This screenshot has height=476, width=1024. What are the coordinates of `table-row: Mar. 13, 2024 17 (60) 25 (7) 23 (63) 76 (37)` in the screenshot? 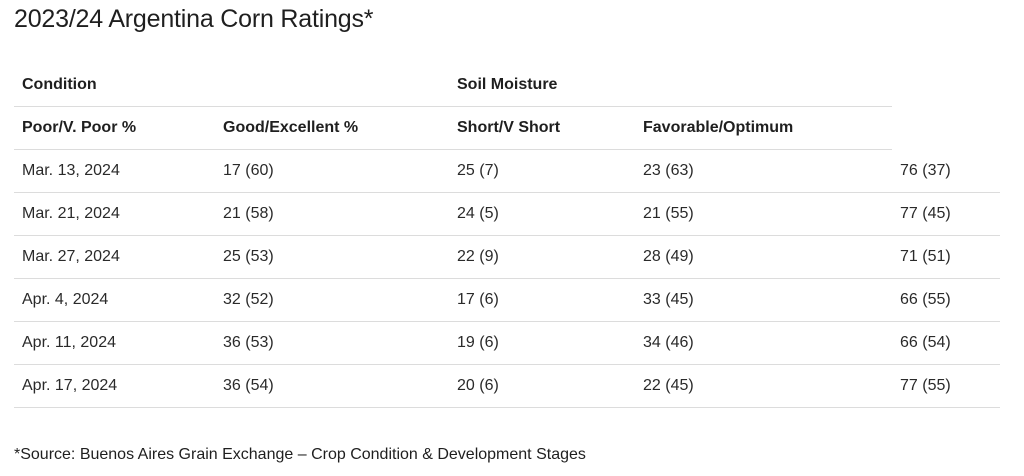 It's located at (507, 171).